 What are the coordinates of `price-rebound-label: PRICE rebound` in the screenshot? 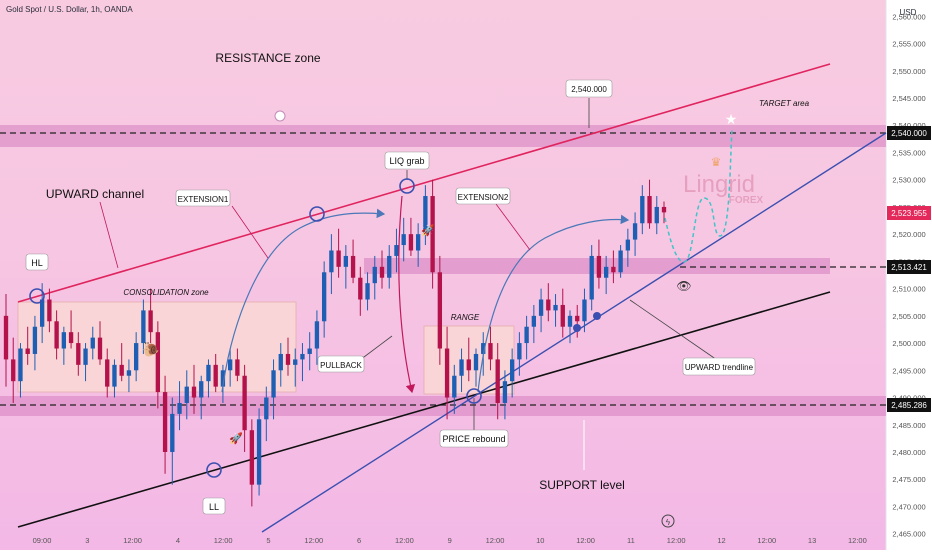 It's located at (474, 438).